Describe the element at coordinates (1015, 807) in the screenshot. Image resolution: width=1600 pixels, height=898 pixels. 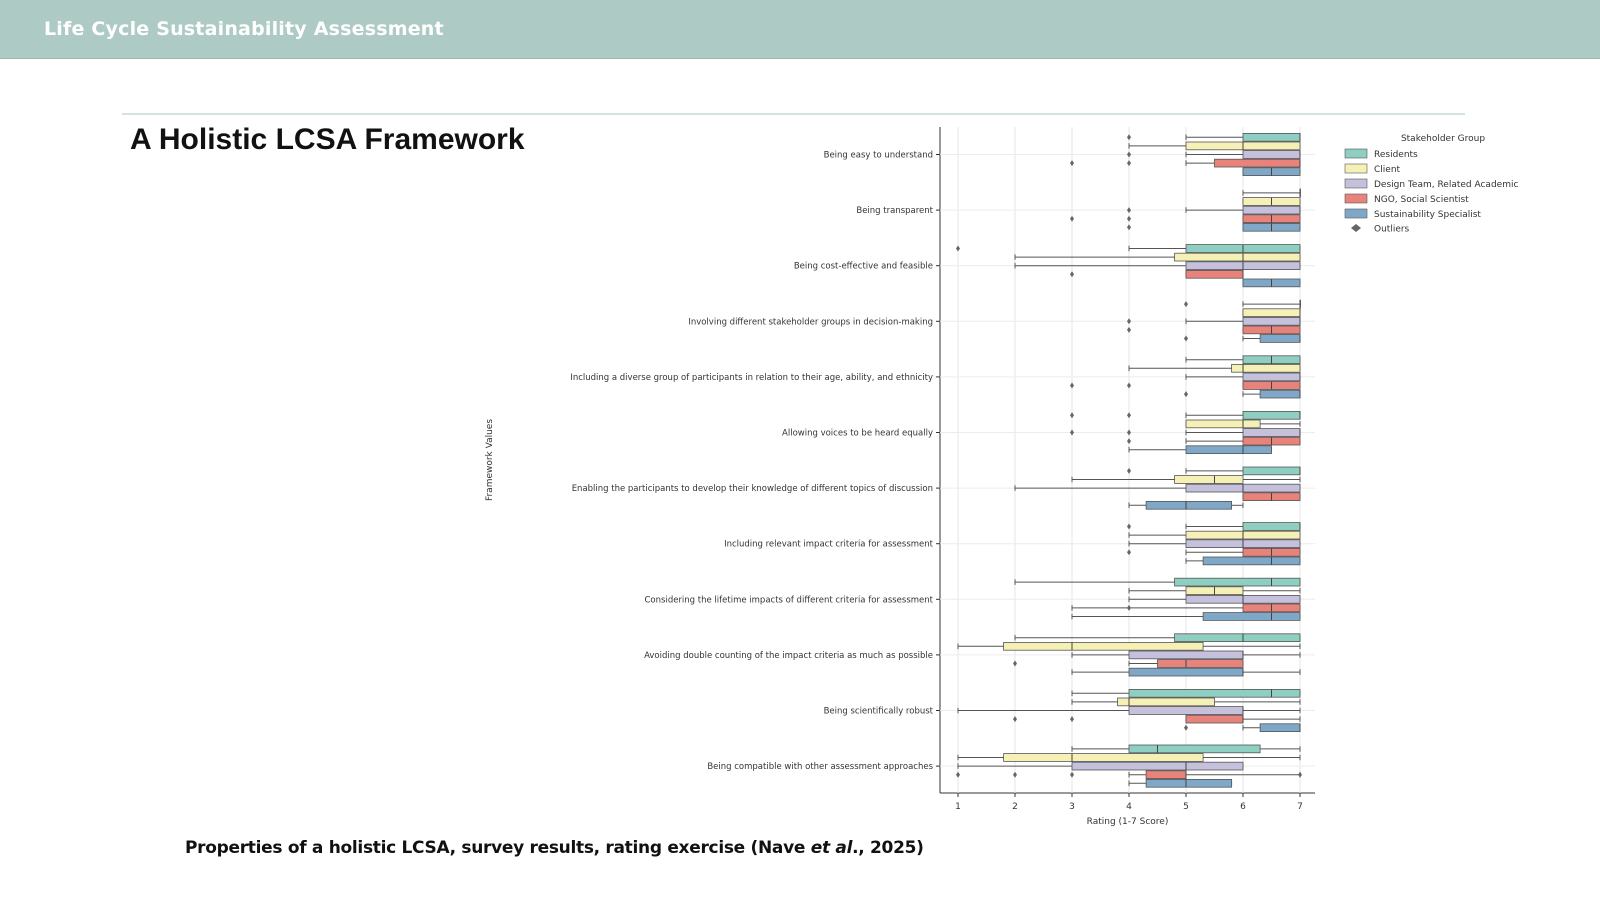
I see `x-tick-label: 2` at that location.